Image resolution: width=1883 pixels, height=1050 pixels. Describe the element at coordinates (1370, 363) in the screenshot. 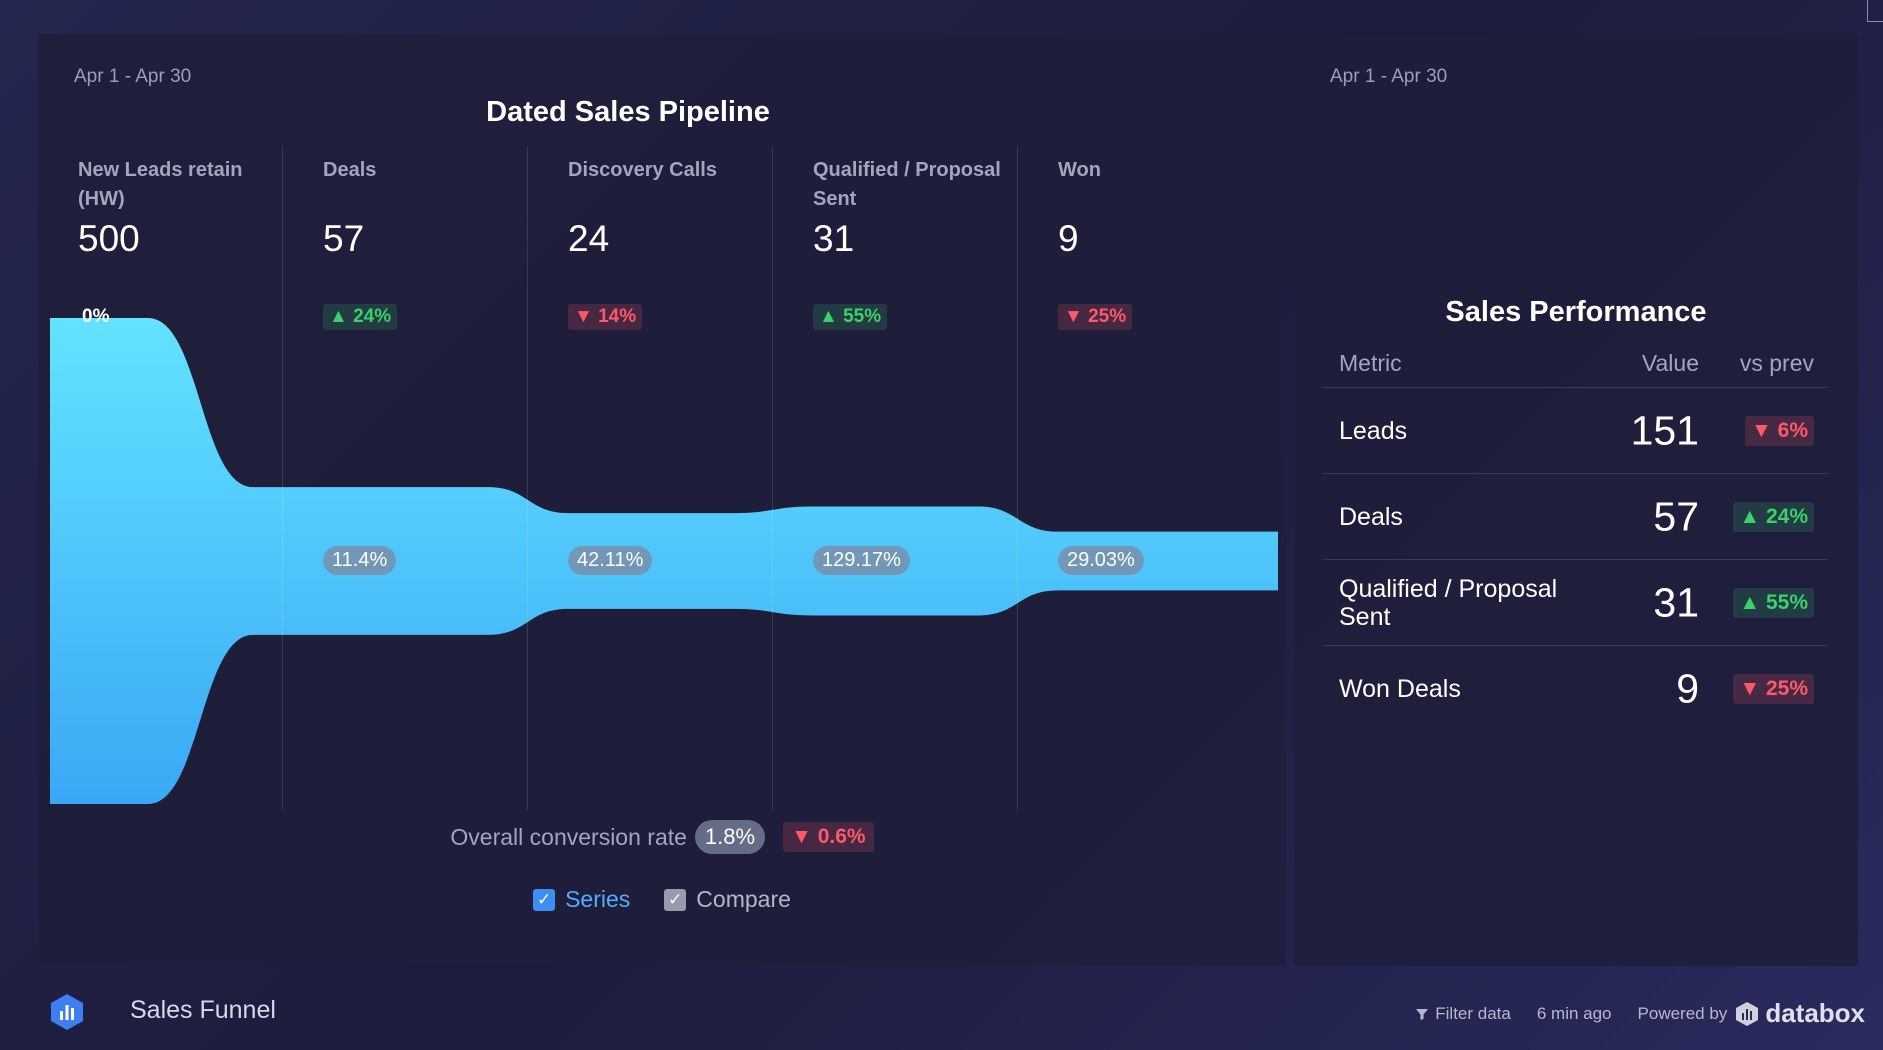

I see `header-metric: Metric` at that location.